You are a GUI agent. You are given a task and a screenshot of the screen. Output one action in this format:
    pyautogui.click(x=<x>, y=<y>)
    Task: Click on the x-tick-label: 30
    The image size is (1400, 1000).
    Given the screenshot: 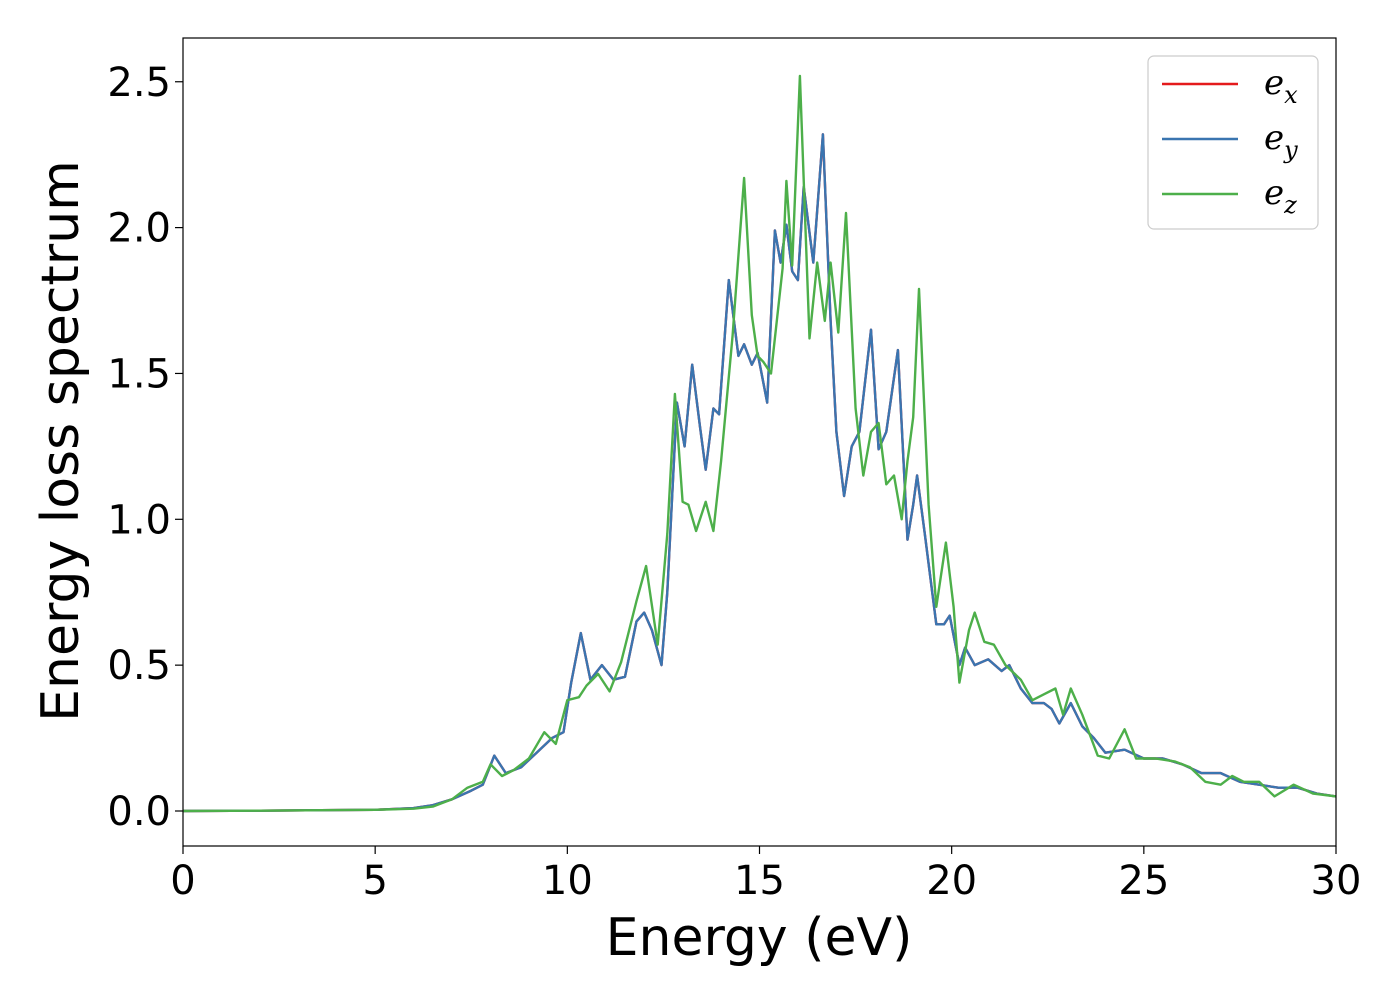 What is the action you would take?
    pyautogui.click(x=1336, y=881)
    